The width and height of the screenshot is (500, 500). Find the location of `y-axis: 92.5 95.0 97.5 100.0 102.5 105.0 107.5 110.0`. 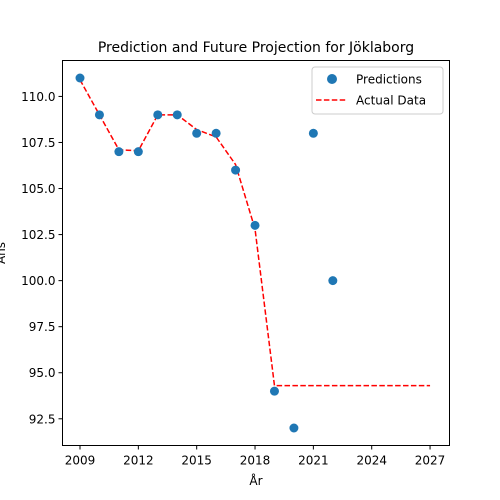

y-axis: 92.5 95.0 97.5 100.0 102.5 105.0 107.5 110.0 is located at coordinates (42, 258).